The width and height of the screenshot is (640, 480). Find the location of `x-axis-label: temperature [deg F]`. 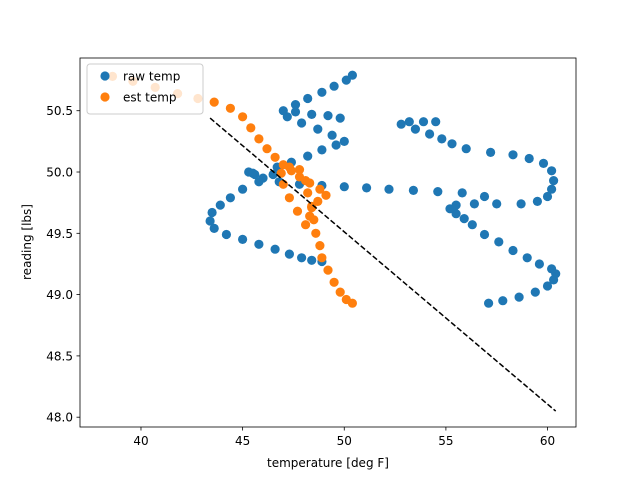

x-axis-label: temperature [deg F] is located at coordinates (328, 463).